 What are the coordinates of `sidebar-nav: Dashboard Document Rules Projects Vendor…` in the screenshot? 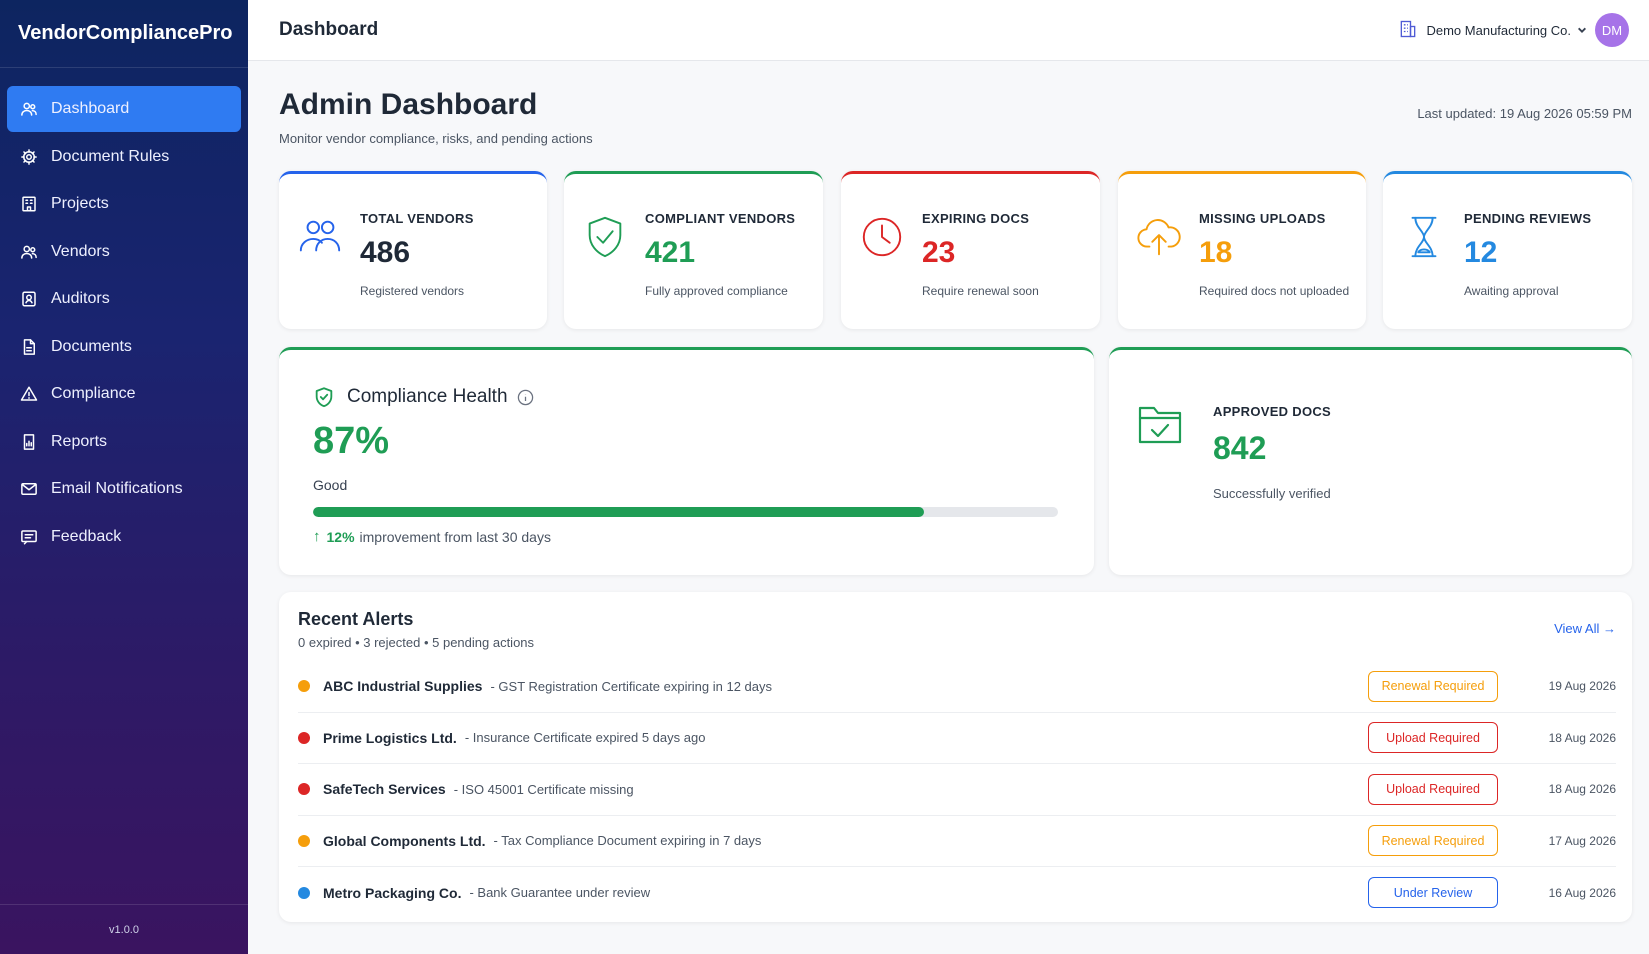 It's located at (124, 314).